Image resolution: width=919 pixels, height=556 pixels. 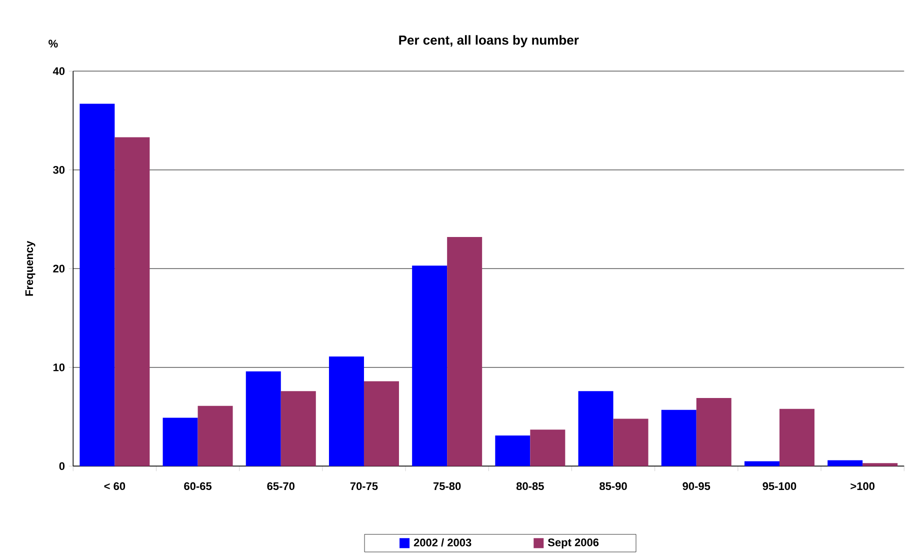 What do you see at coordinates (573, 543) in the screenshot?
I see `legend-label: Sept 2006` at bounding box center [573, 543].